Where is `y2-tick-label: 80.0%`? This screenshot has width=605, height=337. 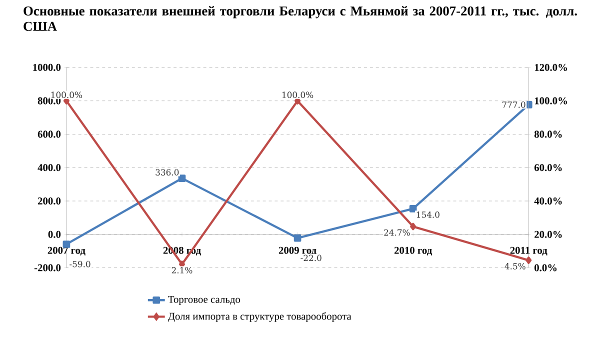 y2-tick-label: 80.0% is located at coordinates (548, 134).